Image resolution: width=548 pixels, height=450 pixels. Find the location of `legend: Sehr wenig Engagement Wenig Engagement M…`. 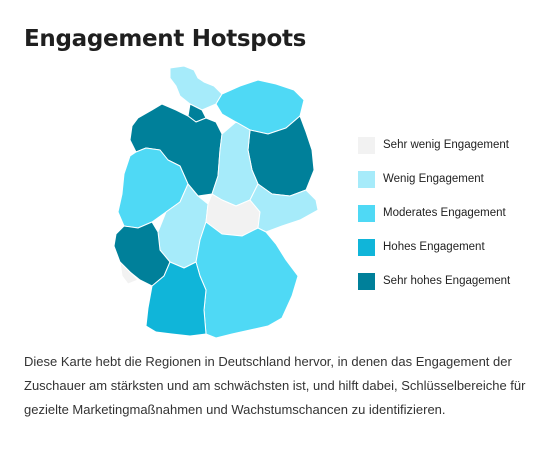

legend: Sehr wenig Engagement Wenig Engagement M… is located at coordinates (448, 213).